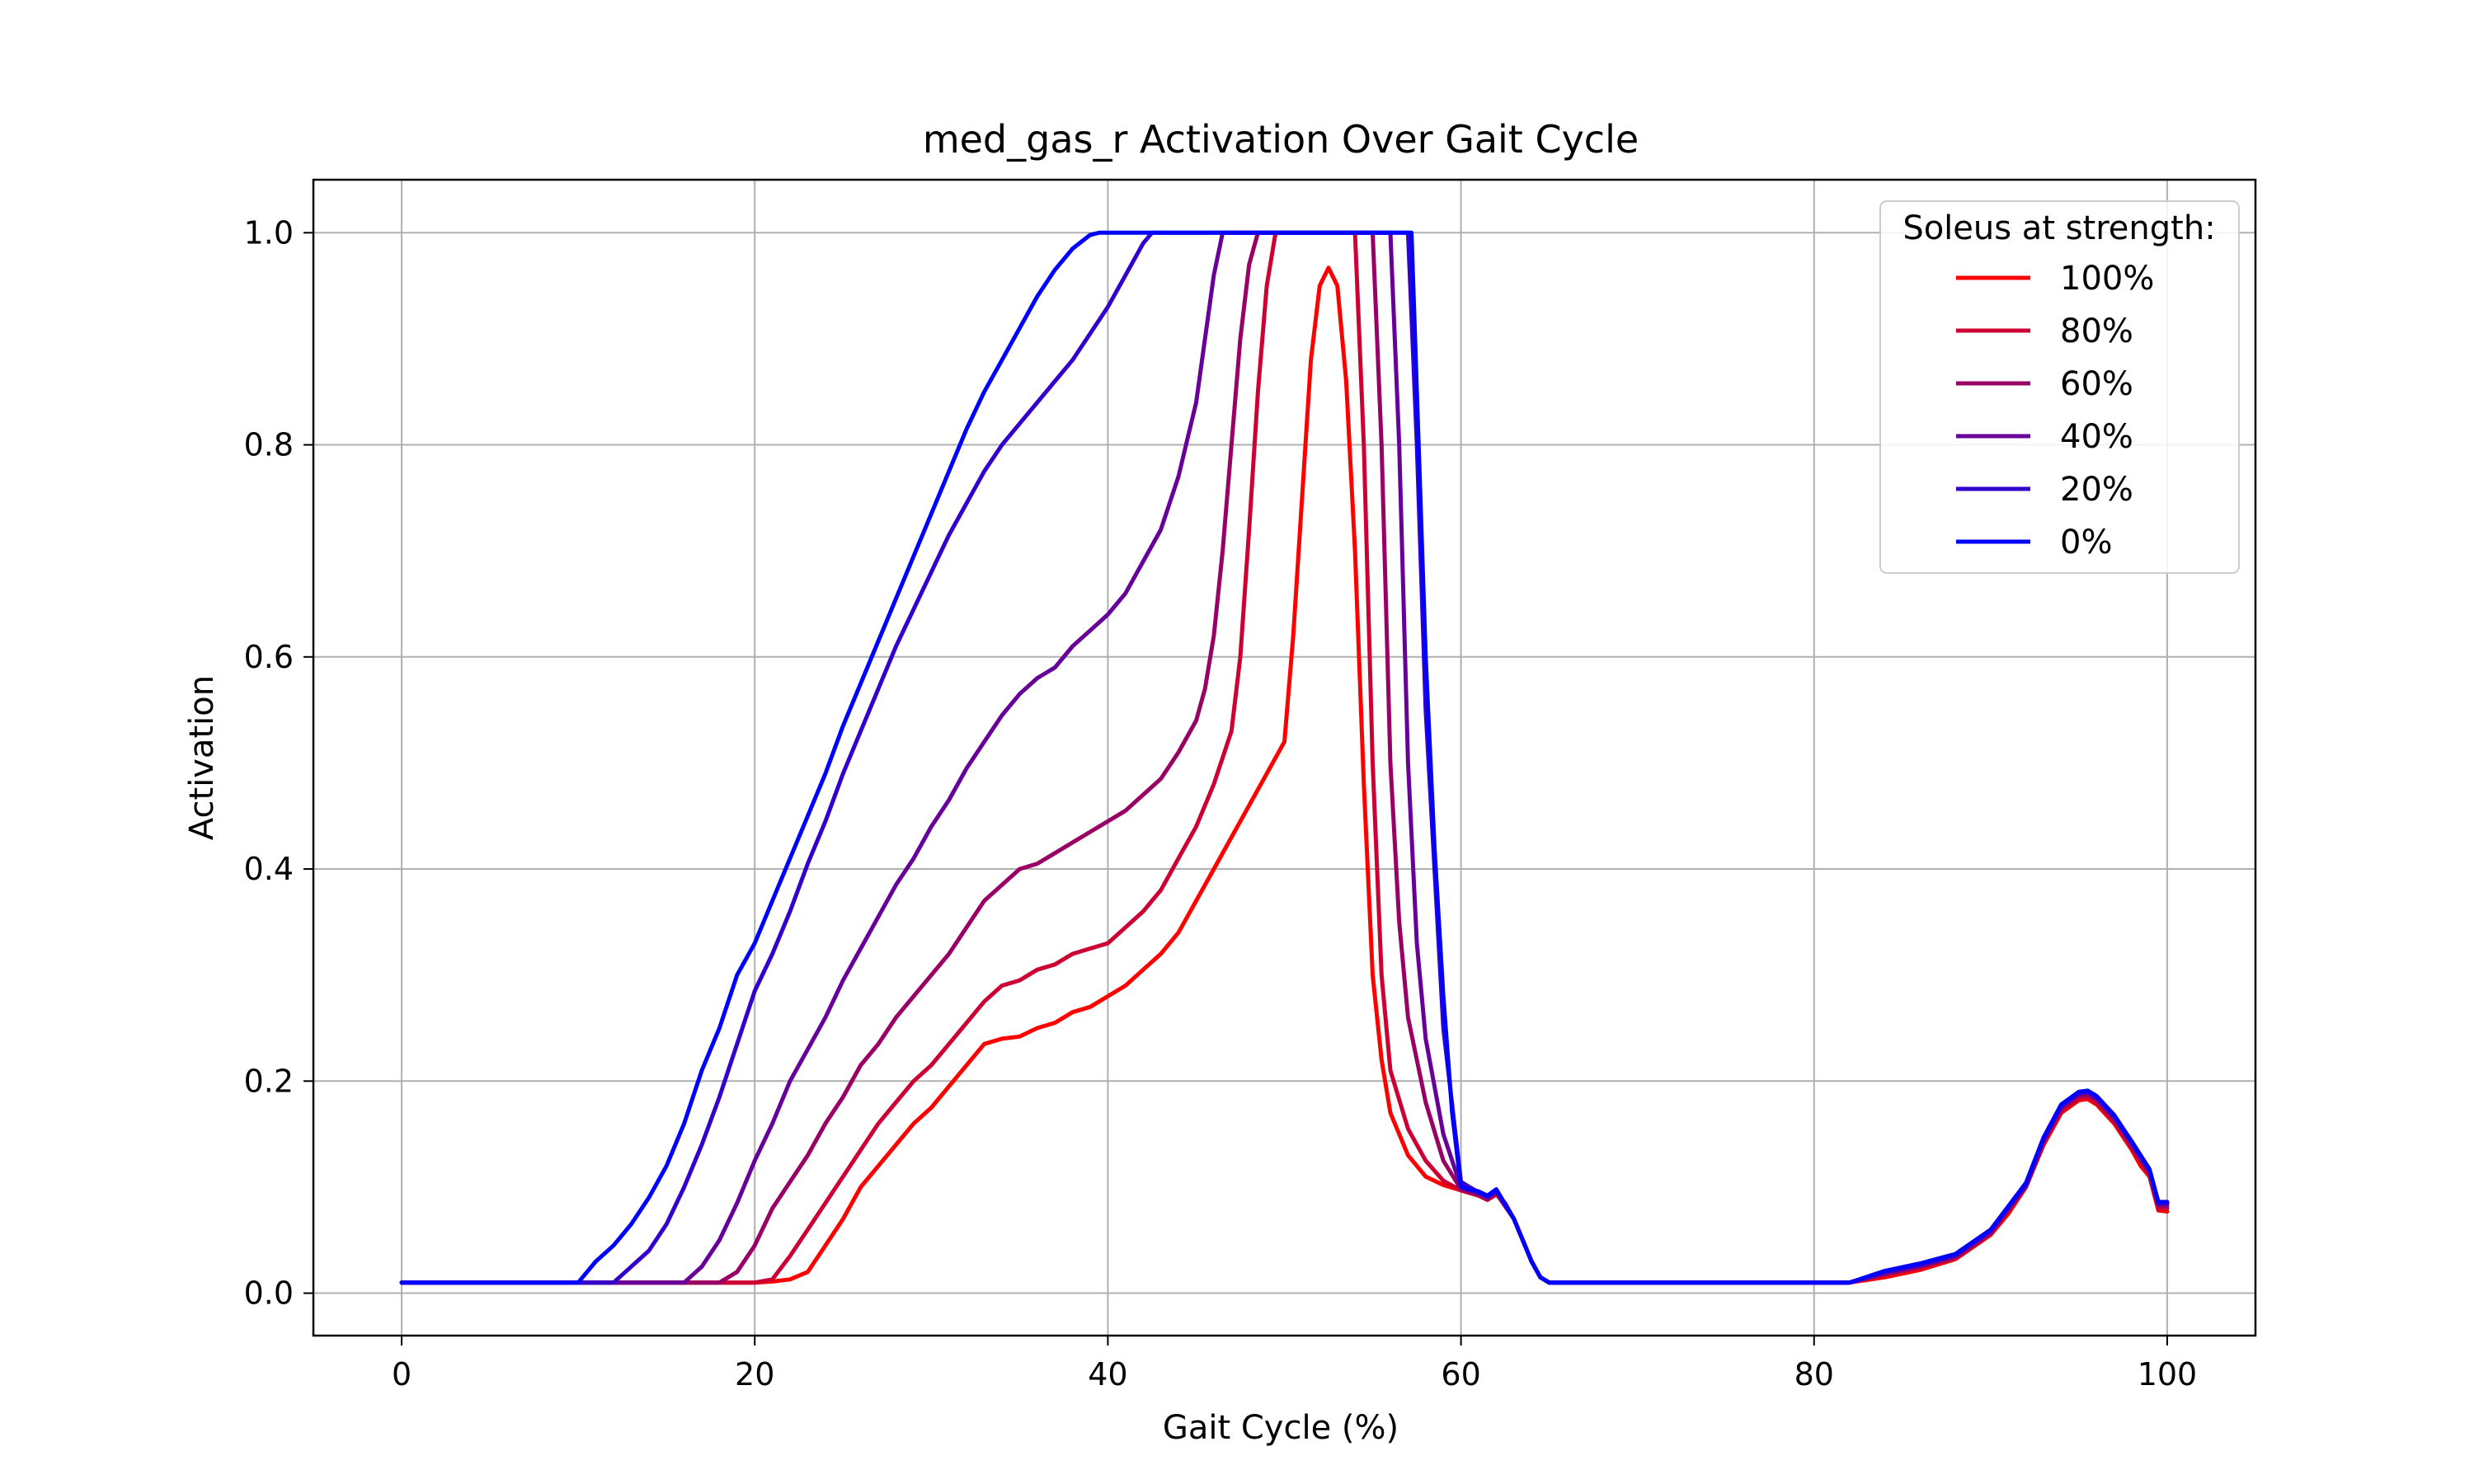 This screenshot has width=2474, height=1484. I want to click on x-axis-label: Gait Cycle (%), so click(1281, 1428).